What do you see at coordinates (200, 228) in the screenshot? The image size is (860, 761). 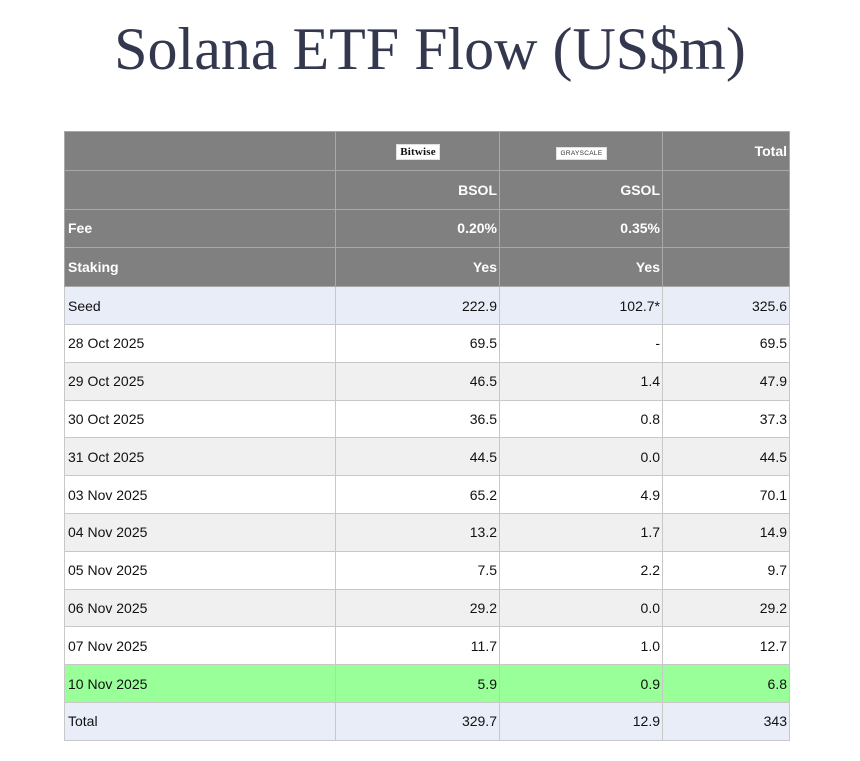 I see `fee-label: Fee` at bounding box center [200, 228].